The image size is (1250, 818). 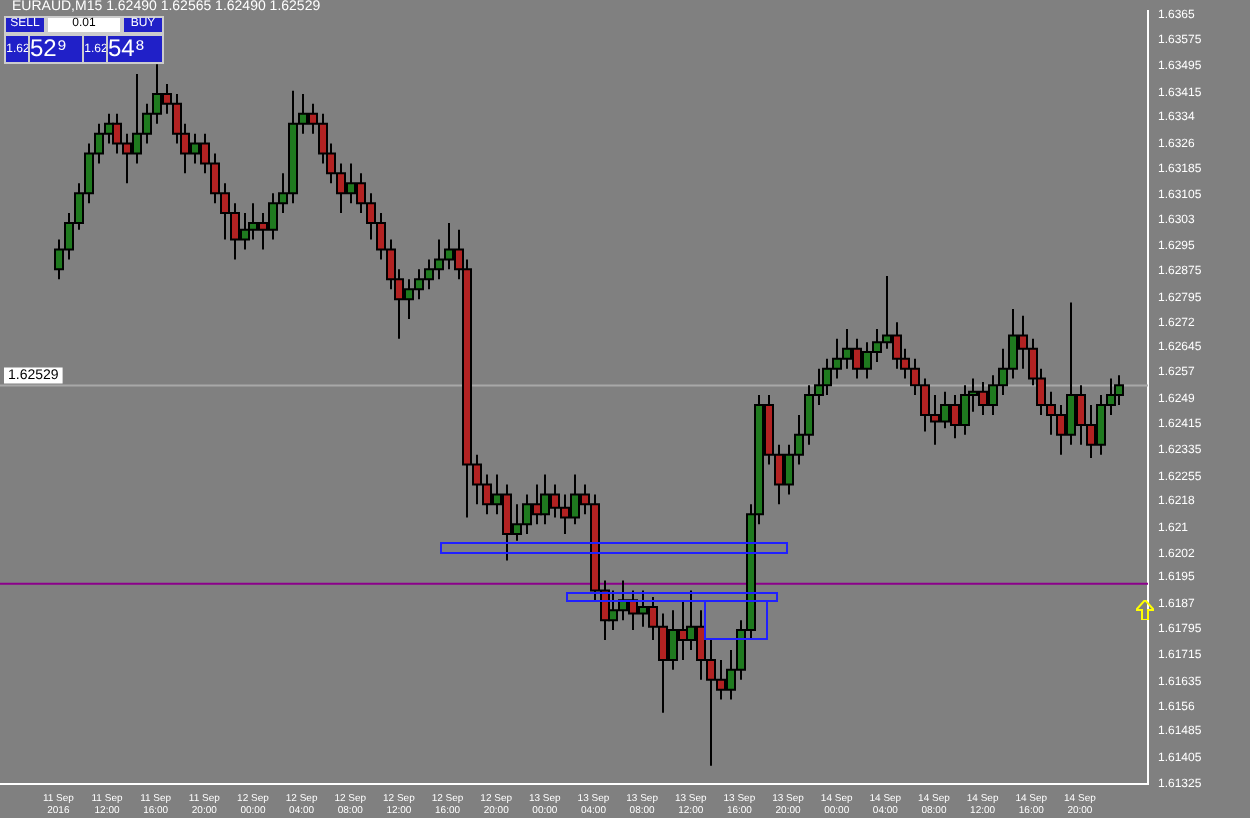 What do you see at coordinates (135, 49) in the screenshot?
I see `button: 54⁸` at bounding box center [135, 49].